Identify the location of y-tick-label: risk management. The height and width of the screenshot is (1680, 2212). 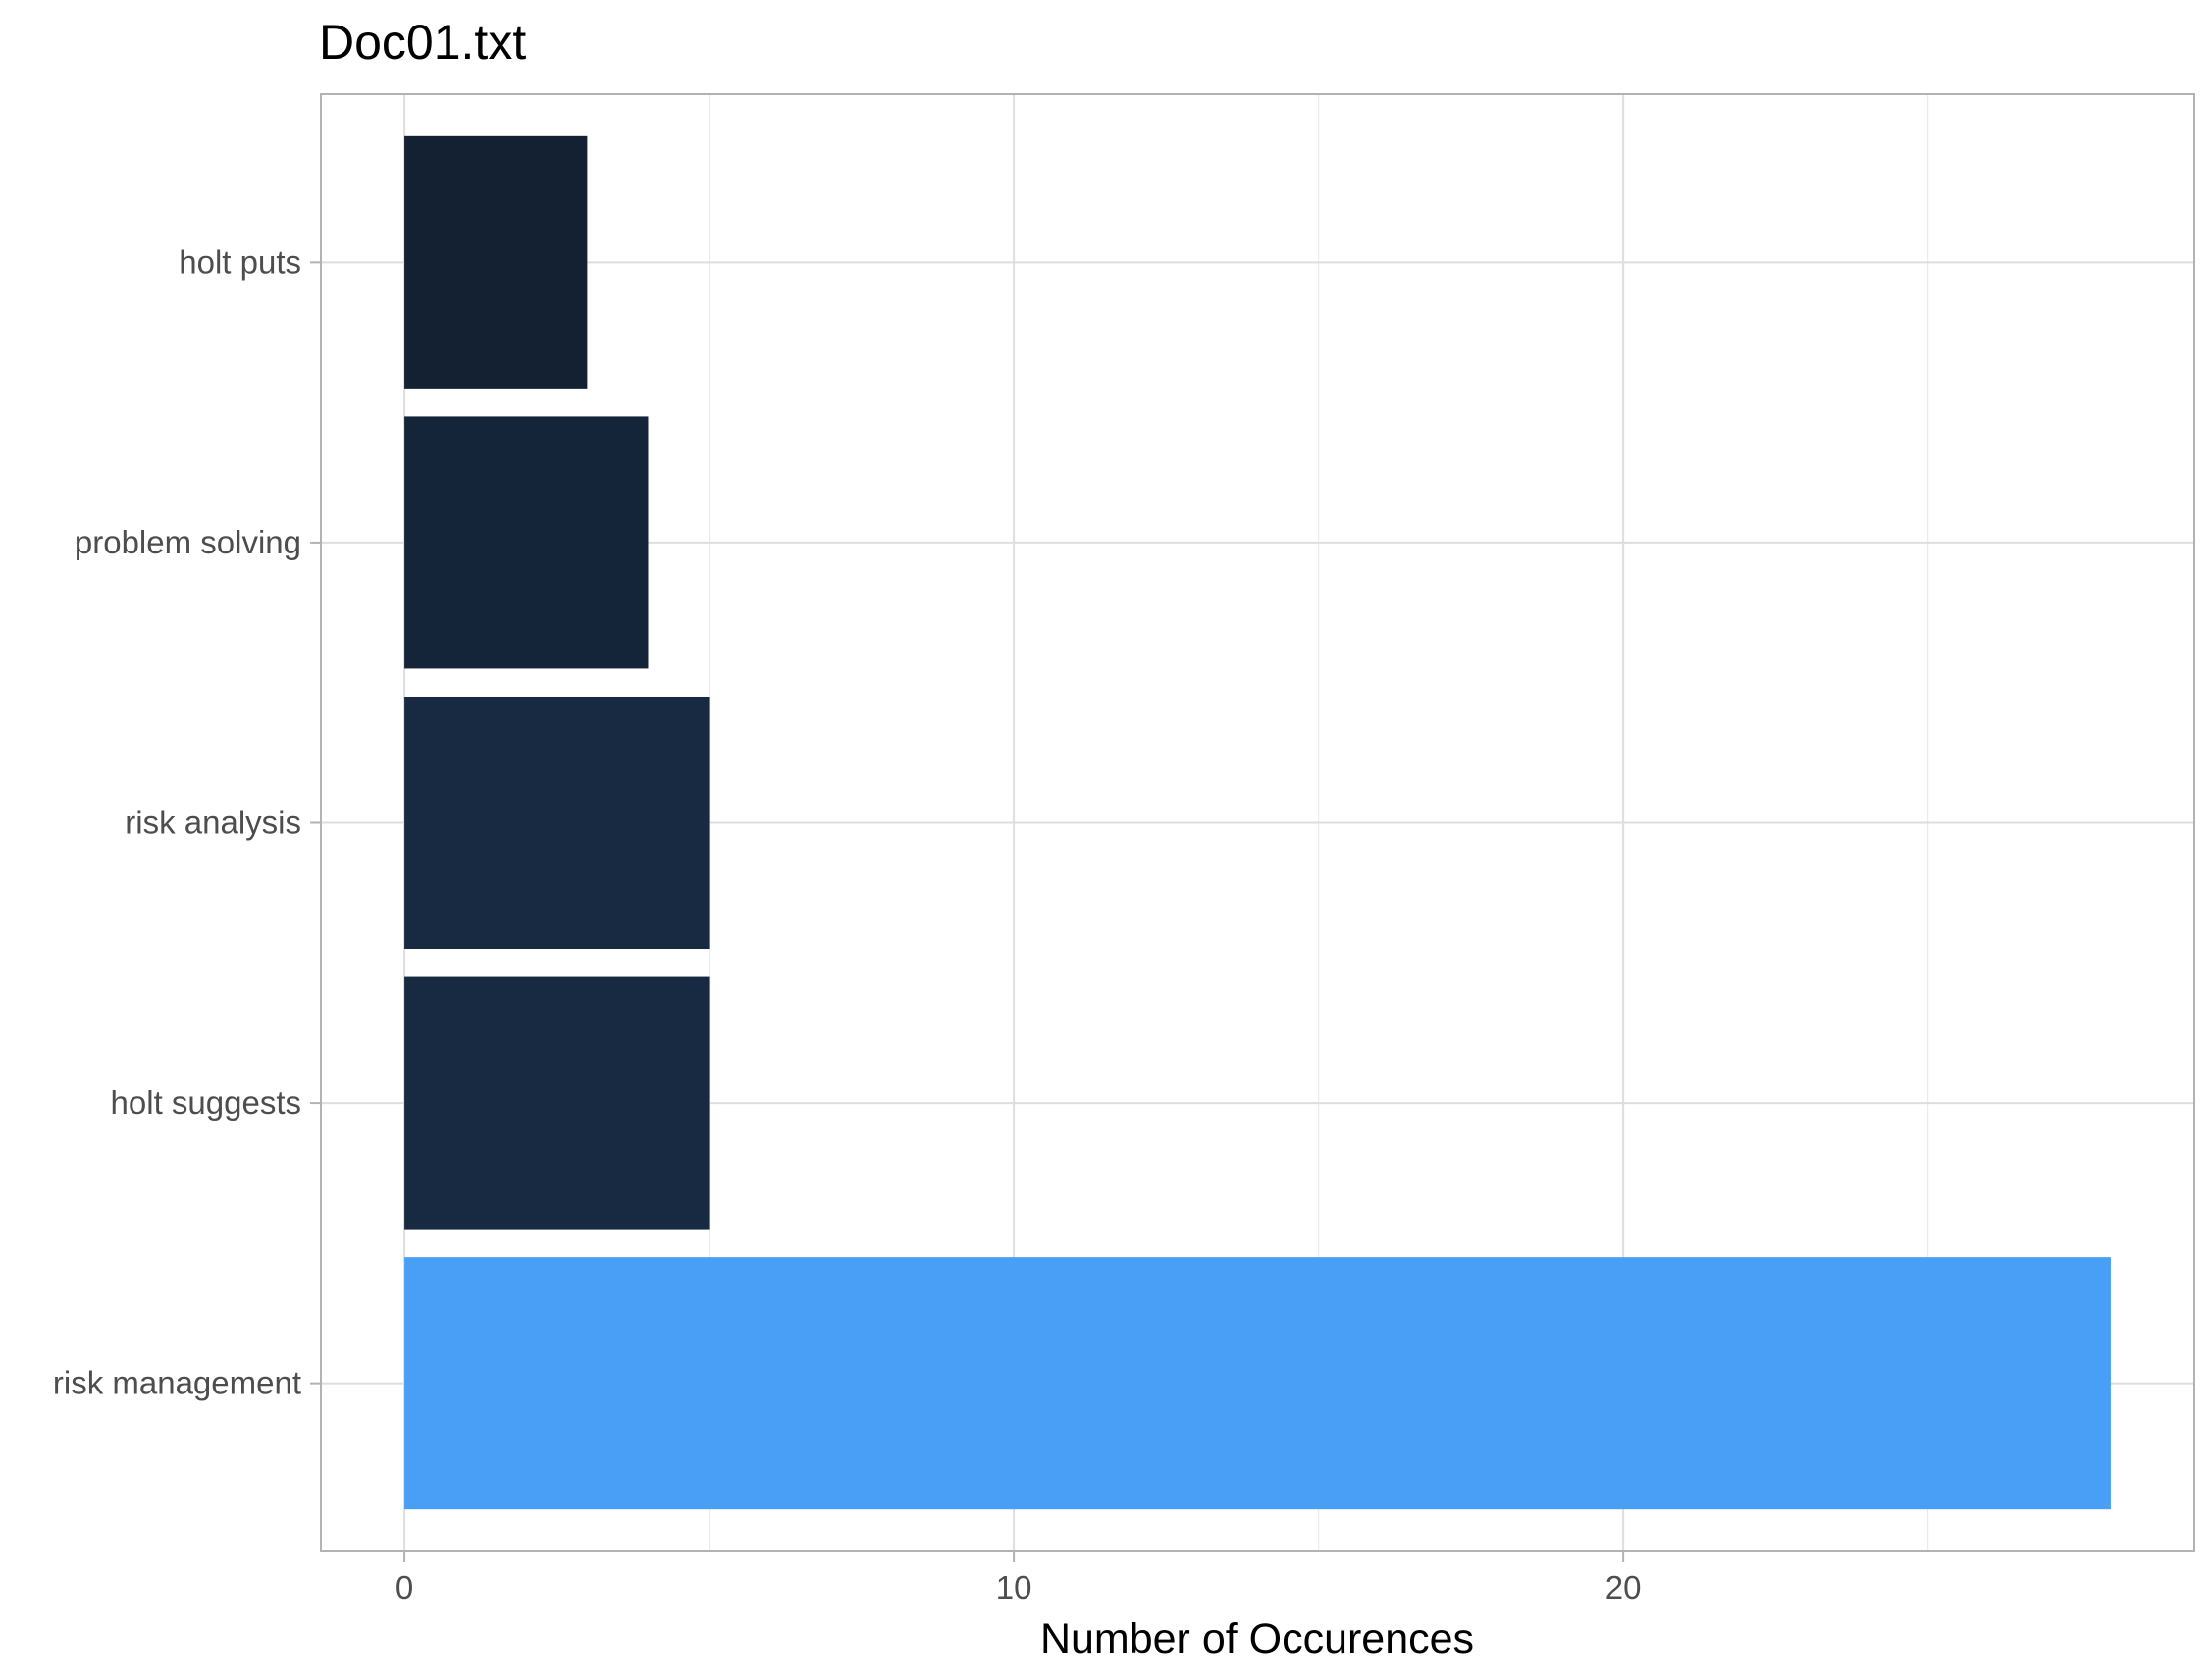
(177, 1383).